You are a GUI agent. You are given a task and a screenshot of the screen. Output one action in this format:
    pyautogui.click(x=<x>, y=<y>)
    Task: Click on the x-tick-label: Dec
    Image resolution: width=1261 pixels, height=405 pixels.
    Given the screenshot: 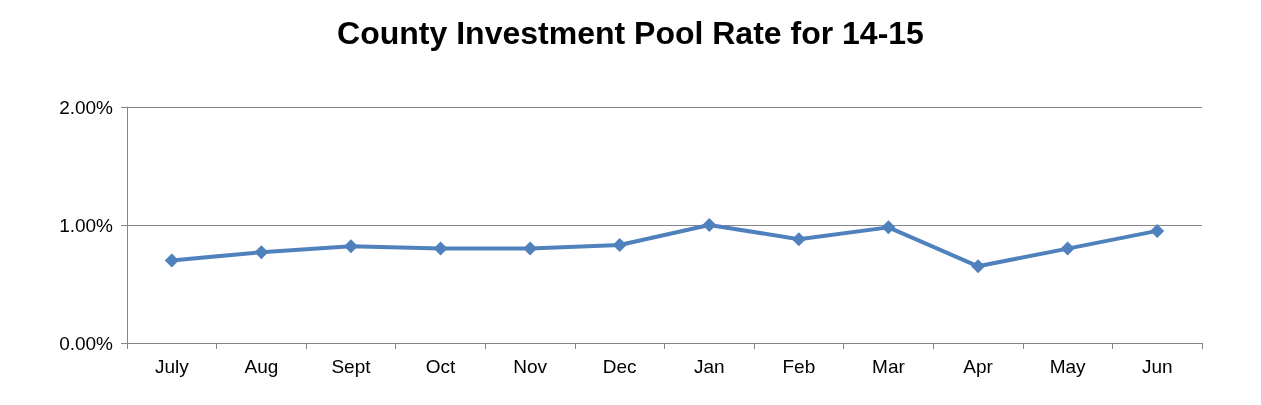 What is the action you would take?
    pyautogui.click(x=619, y=366)
    